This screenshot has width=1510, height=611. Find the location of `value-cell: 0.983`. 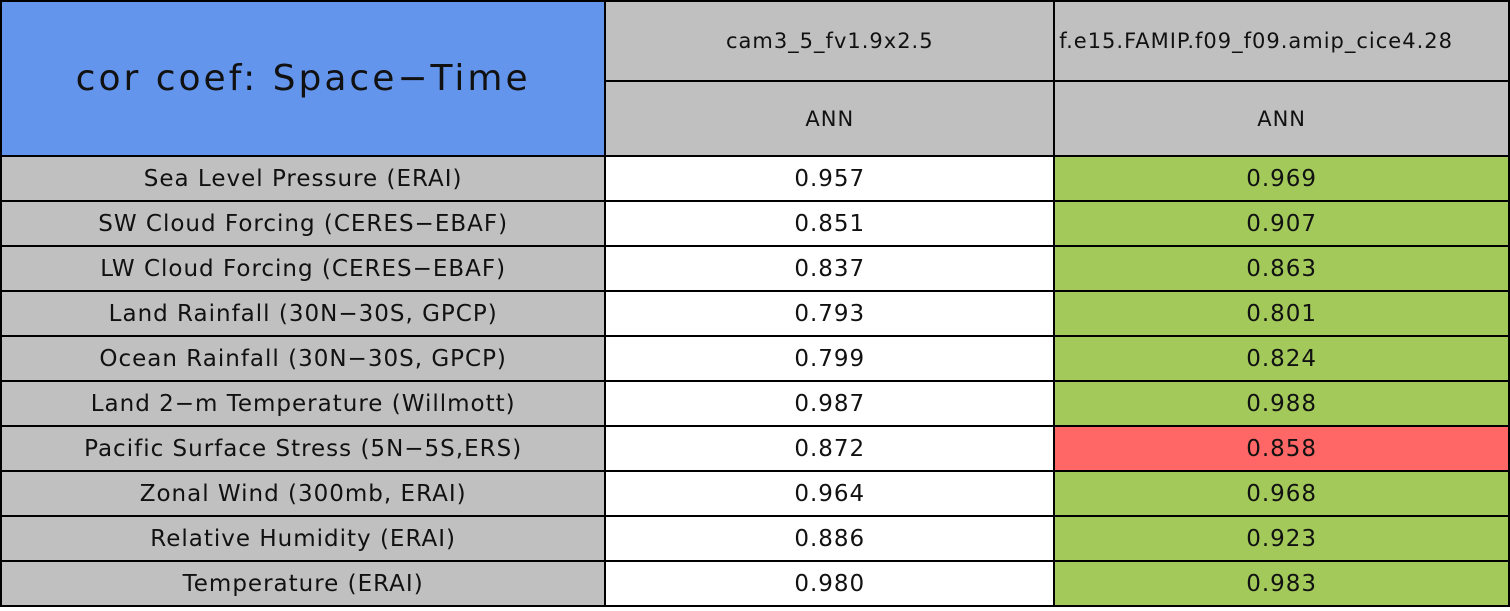

value-cell: 0.983 is located at coordinates (1281, 583).